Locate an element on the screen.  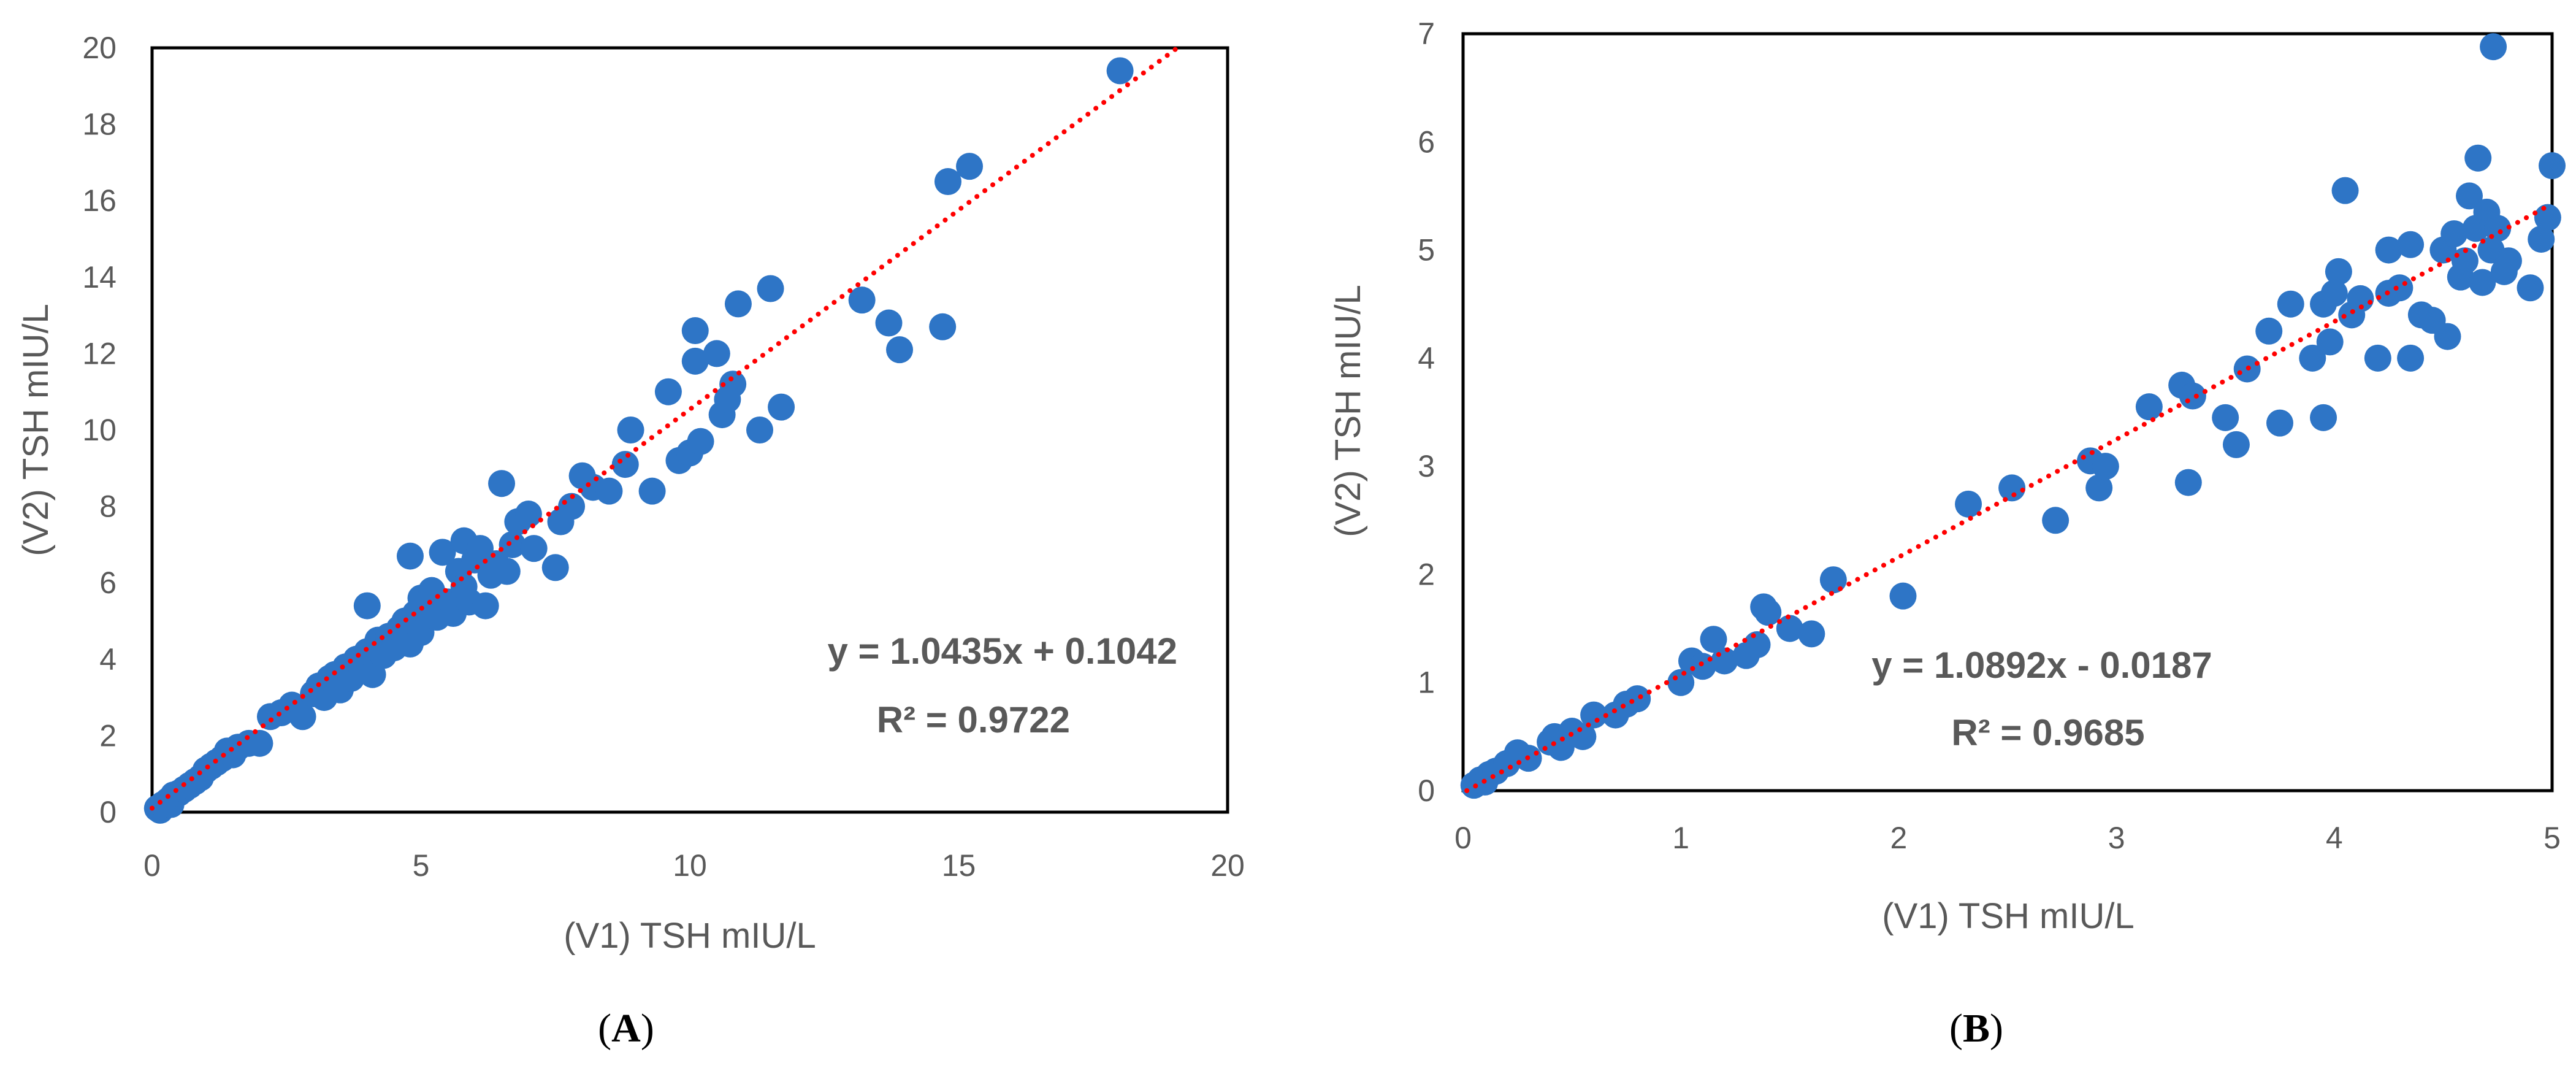
chart-a-y-tick-label: 18 is located at coordinates (99, 124).